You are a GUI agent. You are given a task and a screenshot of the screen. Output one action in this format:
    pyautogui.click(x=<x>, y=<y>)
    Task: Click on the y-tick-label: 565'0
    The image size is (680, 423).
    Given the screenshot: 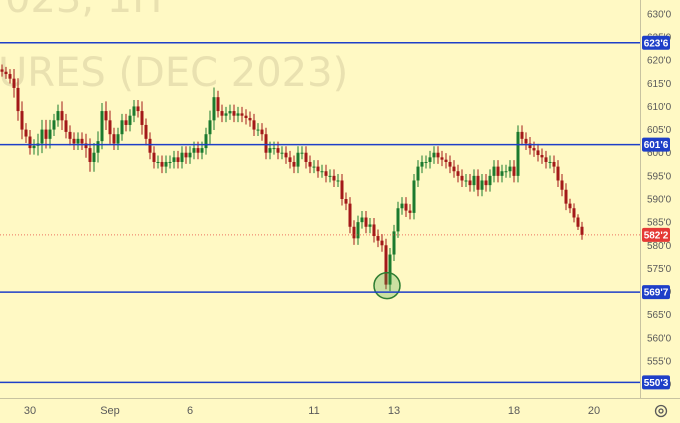 What is the action you would take?
    pyautogui.click(x=659, y=315)
    